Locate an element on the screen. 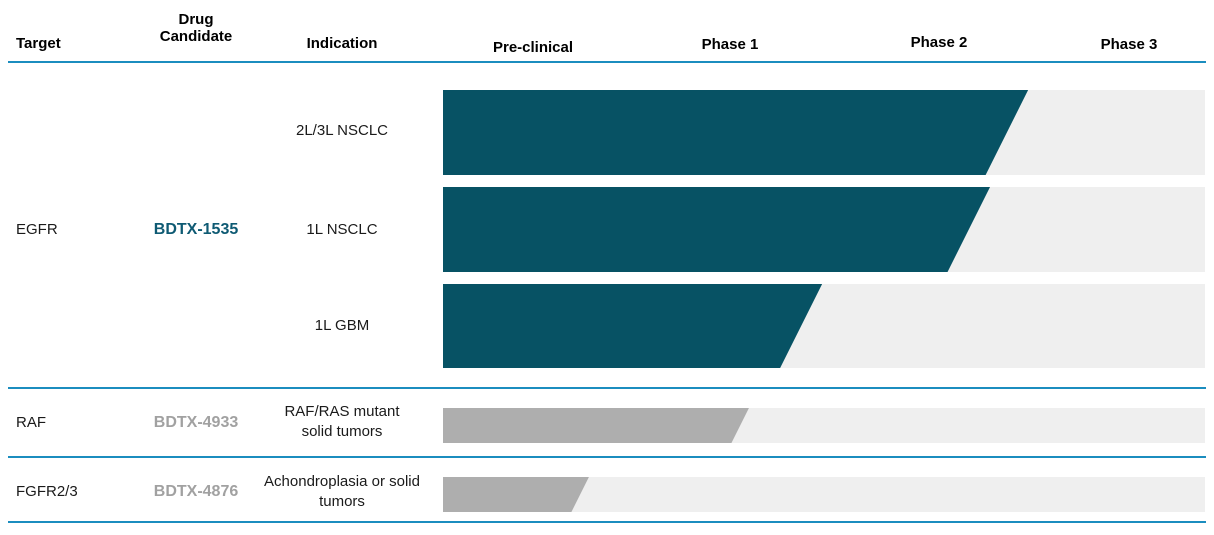 The image size is (1214, 535). progress-bar-2l3l-nsclc is located at coordinates (824, 132).